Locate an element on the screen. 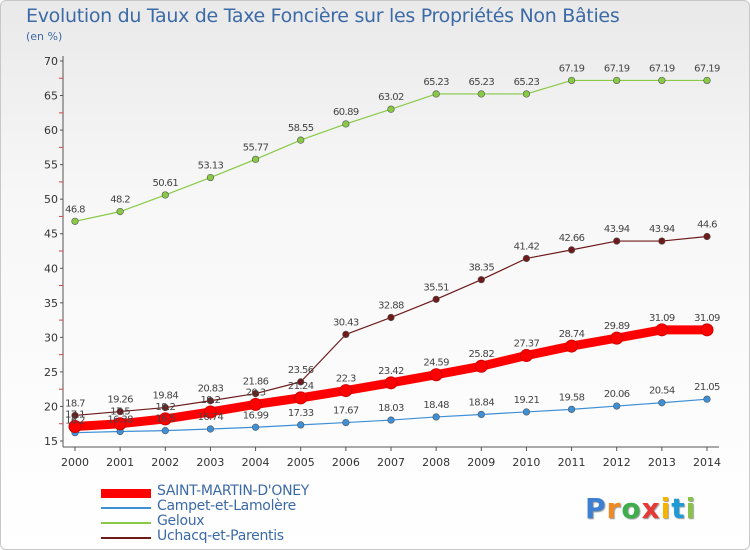 This screenshot has height=550, width=750. data-label-s2-0: 46.8 is located at coordinates (75, 209).